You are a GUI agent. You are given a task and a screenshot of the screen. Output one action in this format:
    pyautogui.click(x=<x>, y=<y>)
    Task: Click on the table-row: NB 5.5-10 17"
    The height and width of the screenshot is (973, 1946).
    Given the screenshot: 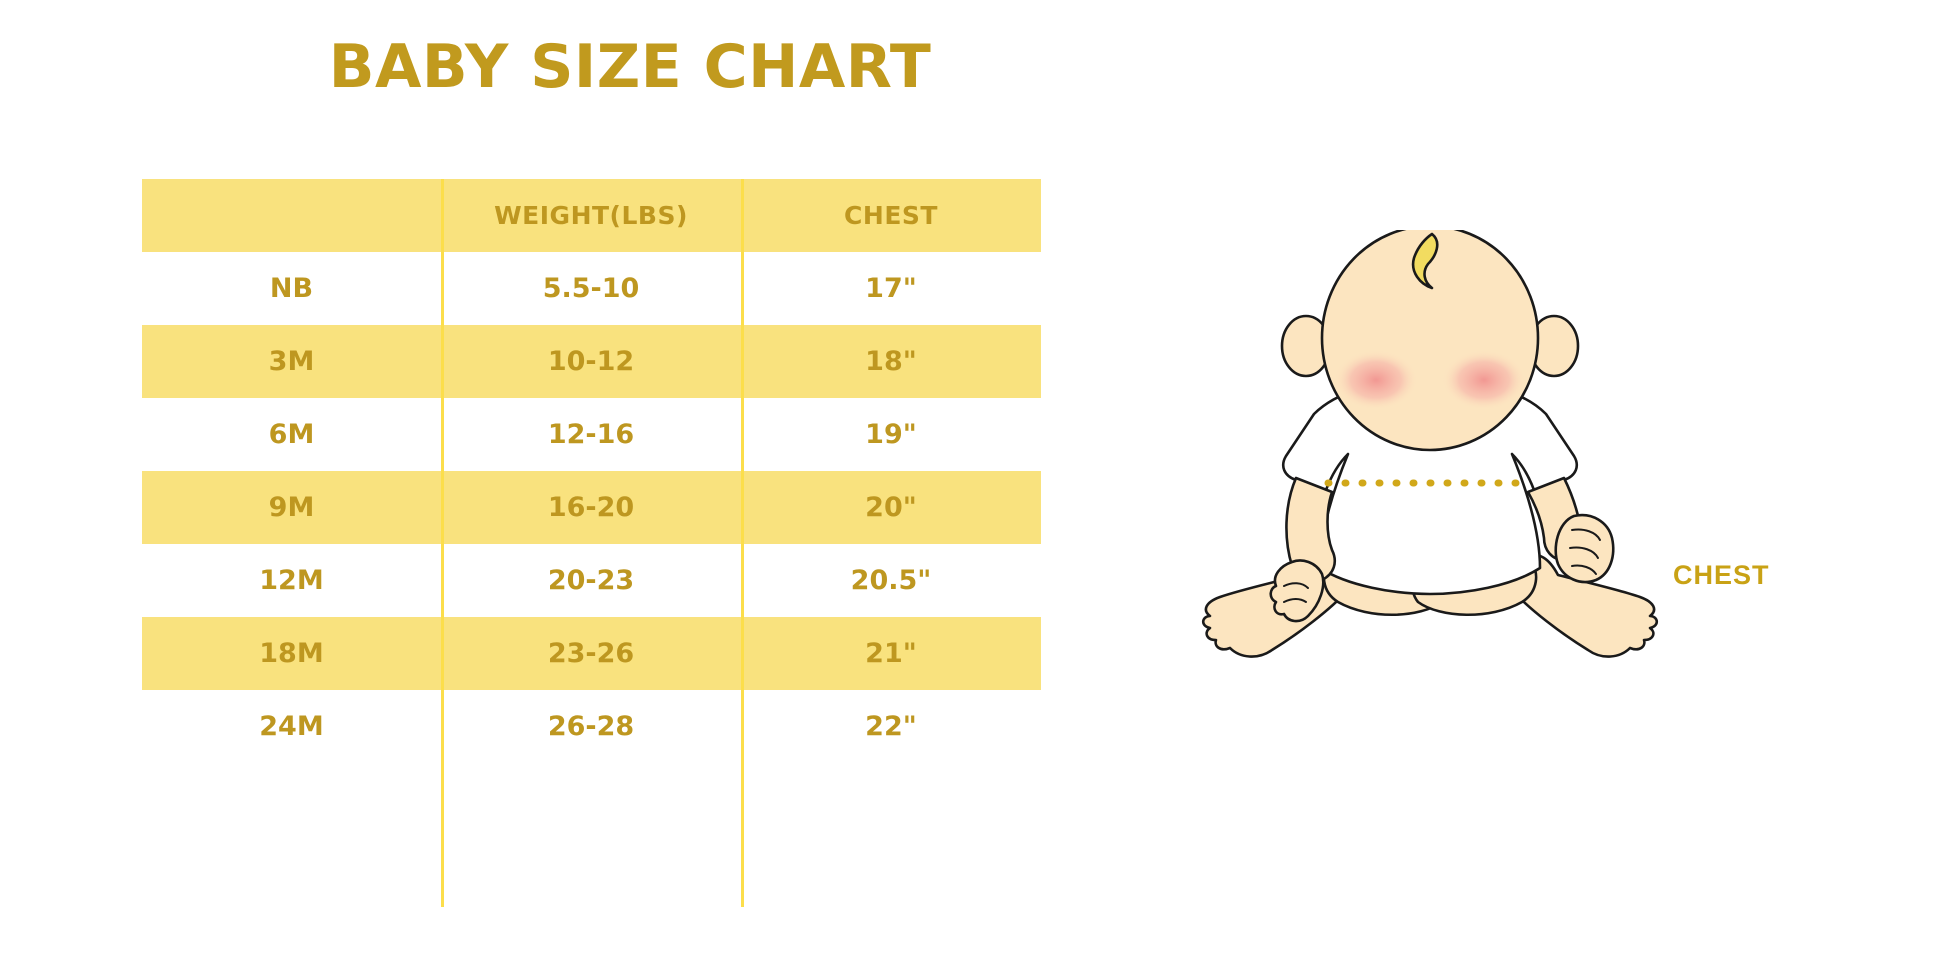 What is the action you would take?
    pyautogui.click(x=591, y=288)
    